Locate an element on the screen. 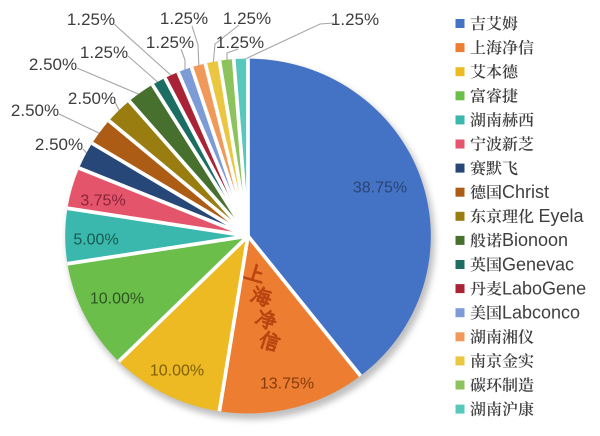  svg-text: 3.75% is located at coordinates (102, 201).